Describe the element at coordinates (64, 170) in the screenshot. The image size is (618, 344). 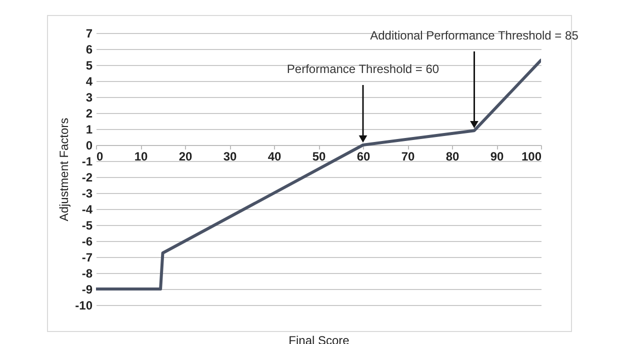
I see `y-axis-title: Adjustment Factors` at that location.